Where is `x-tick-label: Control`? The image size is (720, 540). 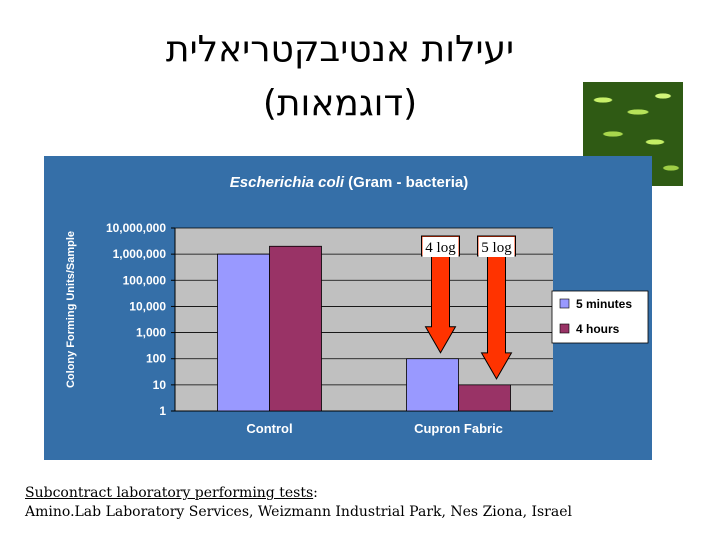
x-tick-label: Control is located at coordinates (269, 428).